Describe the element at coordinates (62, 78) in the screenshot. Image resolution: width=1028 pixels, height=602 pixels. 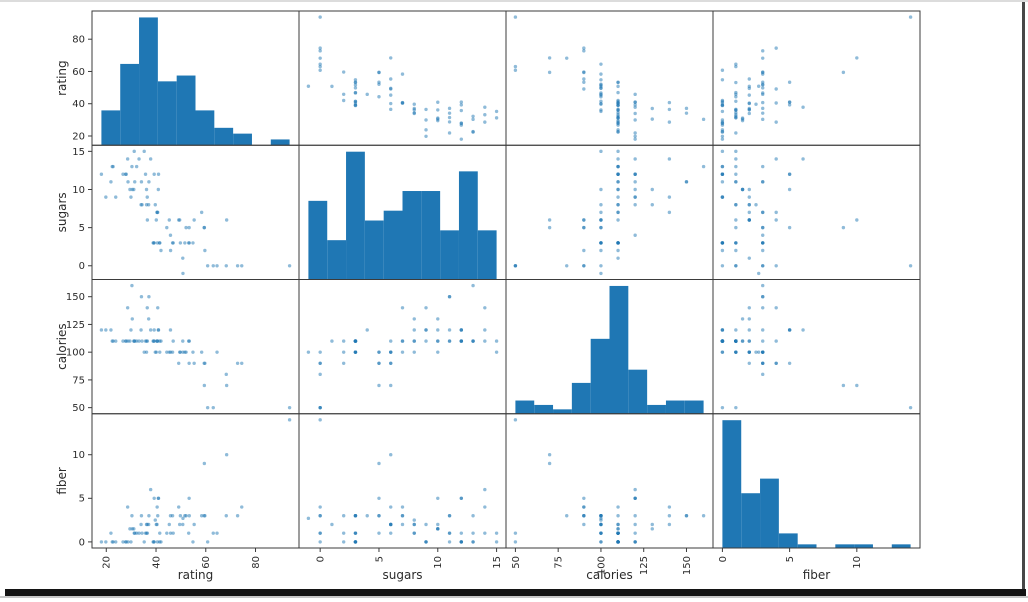
I see `y-axis-label-rating: rating` at that location.